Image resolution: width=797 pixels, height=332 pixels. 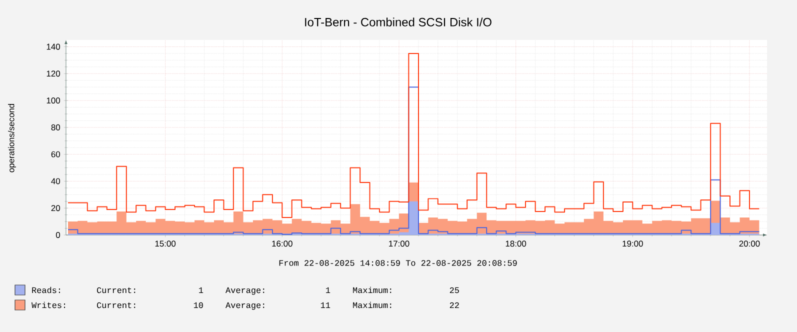 I want to click on y-tick-label: 40, so click(x=55, y=181).